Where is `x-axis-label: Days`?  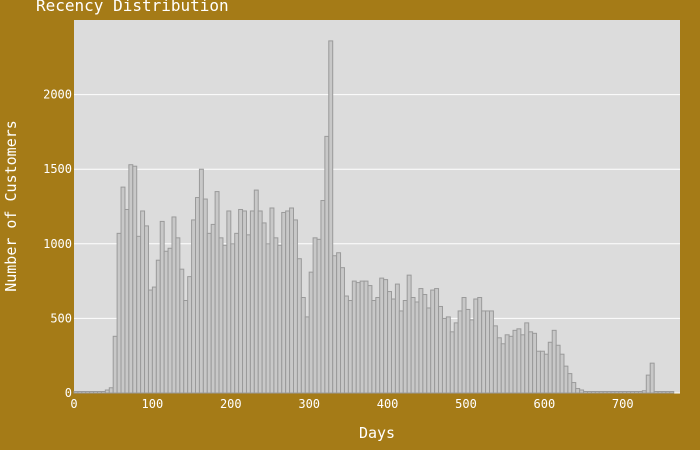
x-axis-label: Days is located at coordinates (377, 433).